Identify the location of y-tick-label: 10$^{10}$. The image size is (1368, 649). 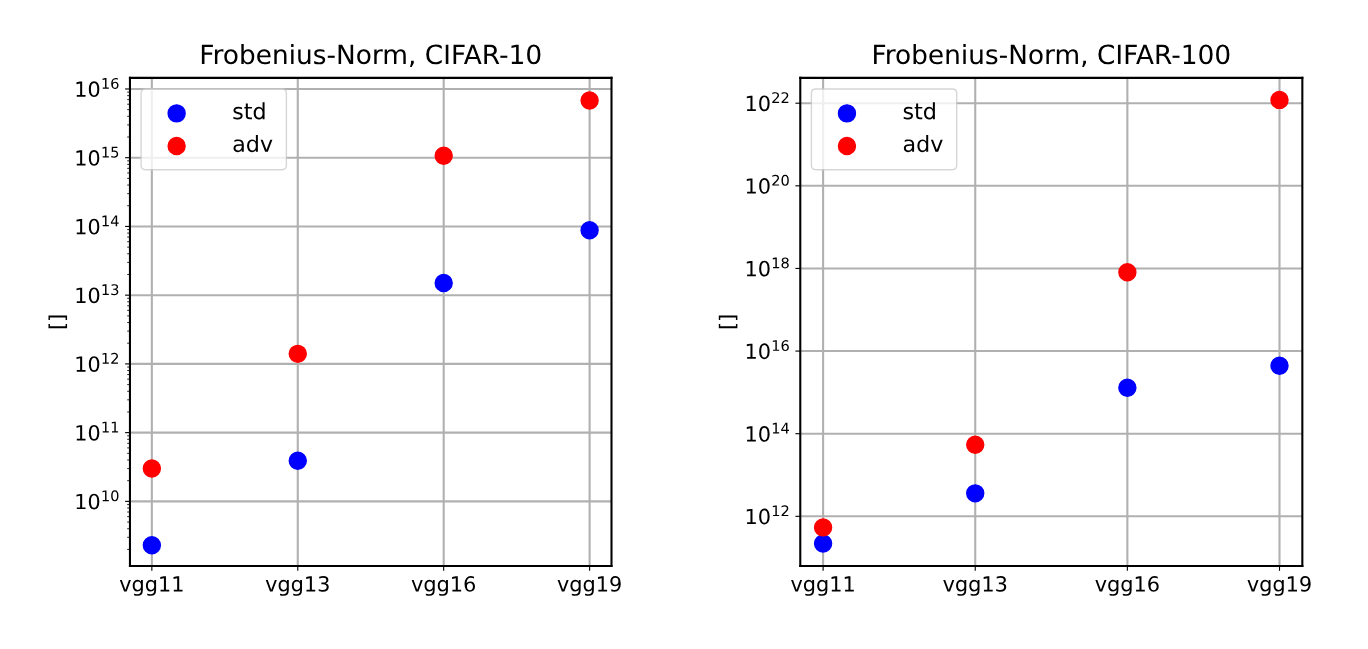
(97, 500).